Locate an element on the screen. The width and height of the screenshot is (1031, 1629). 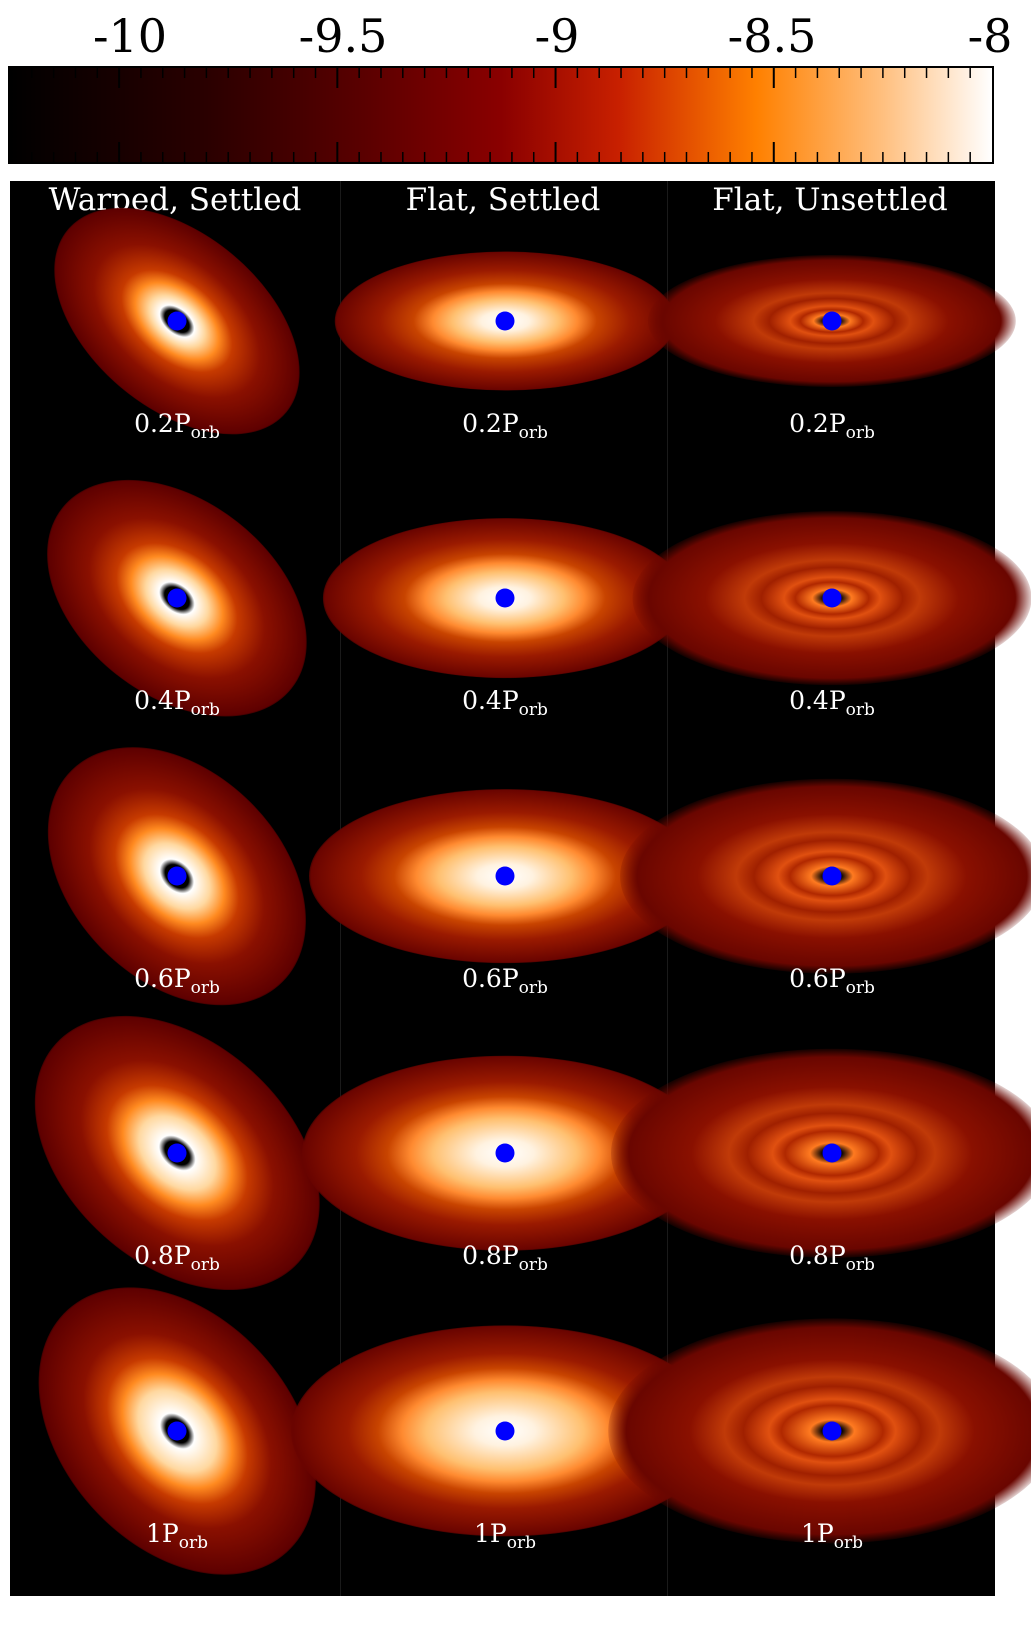
column-header-flat-settled: Flat, Settled is located at coordinates (503, 200).